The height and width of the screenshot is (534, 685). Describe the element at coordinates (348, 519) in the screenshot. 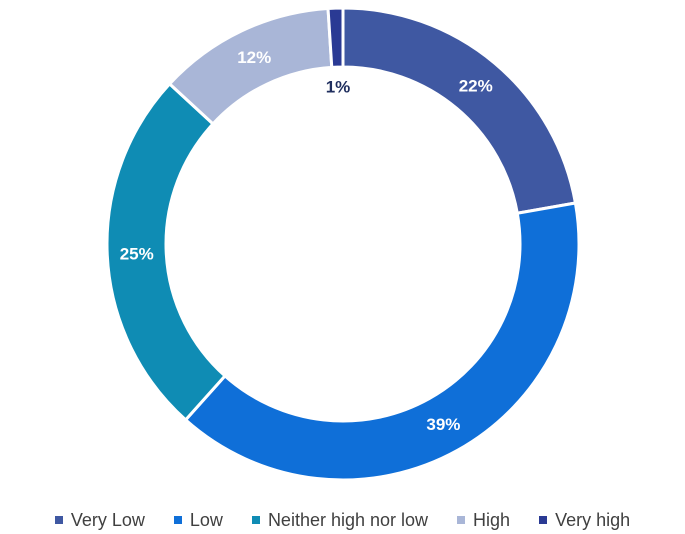

I see `legend-label-neither-high-nor-low: Neither high nor low` at that location.